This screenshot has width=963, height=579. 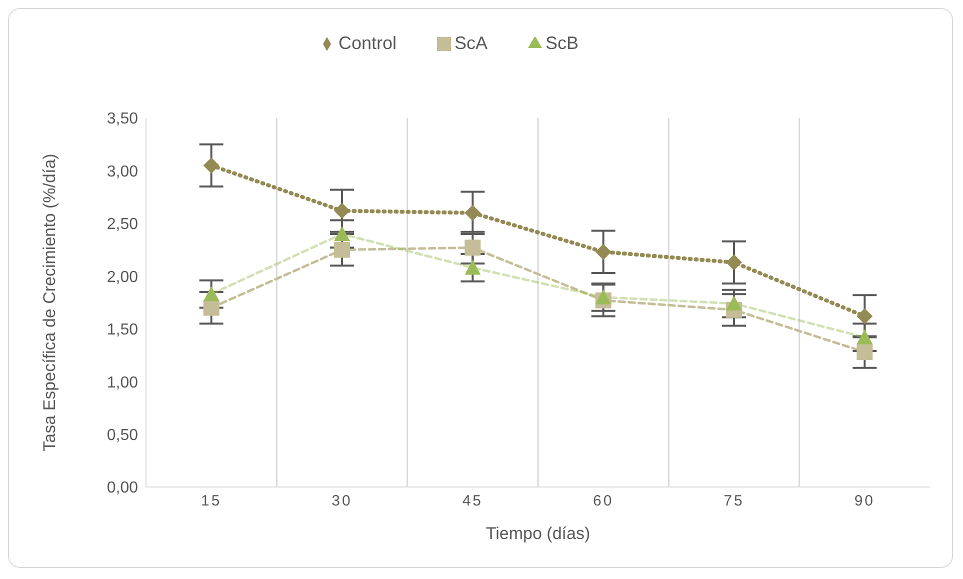 What do you see at coordinates (367, 43) in the screenshot?
I see `legend-label: Control` at bounding box center [367, 43].